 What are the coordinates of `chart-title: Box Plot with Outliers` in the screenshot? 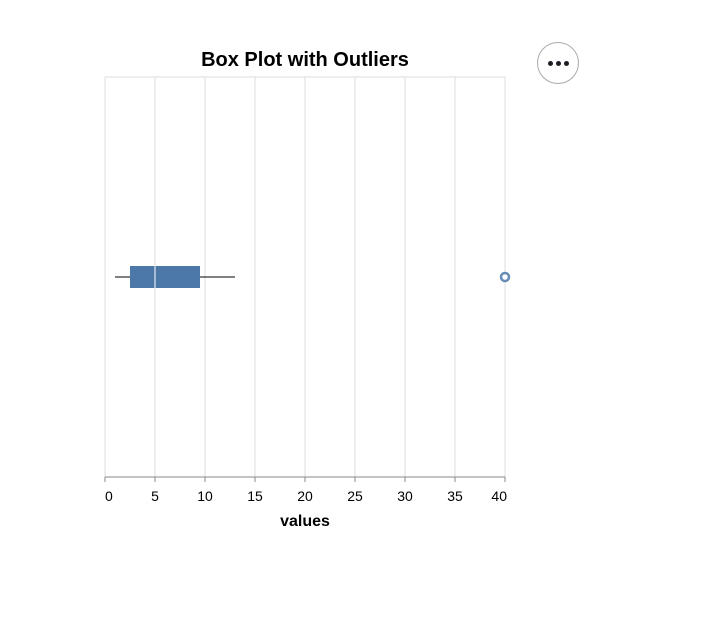 It's located at (305, 60).